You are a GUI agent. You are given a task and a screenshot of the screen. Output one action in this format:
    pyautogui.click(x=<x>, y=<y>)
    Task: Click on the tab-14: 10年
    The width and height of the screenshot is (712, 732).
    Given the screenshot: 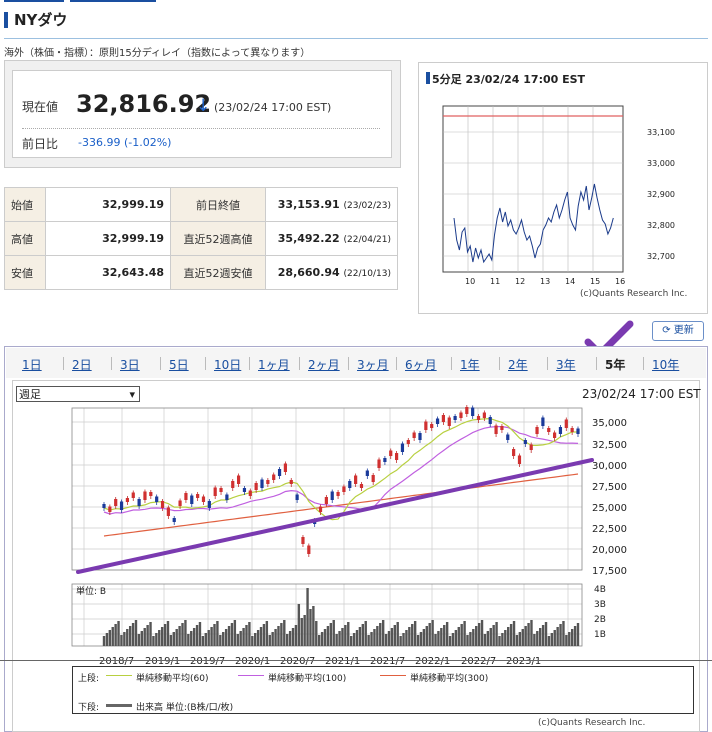 What is the action you would take?
    pyautogui.click(x=666, y=365)
    